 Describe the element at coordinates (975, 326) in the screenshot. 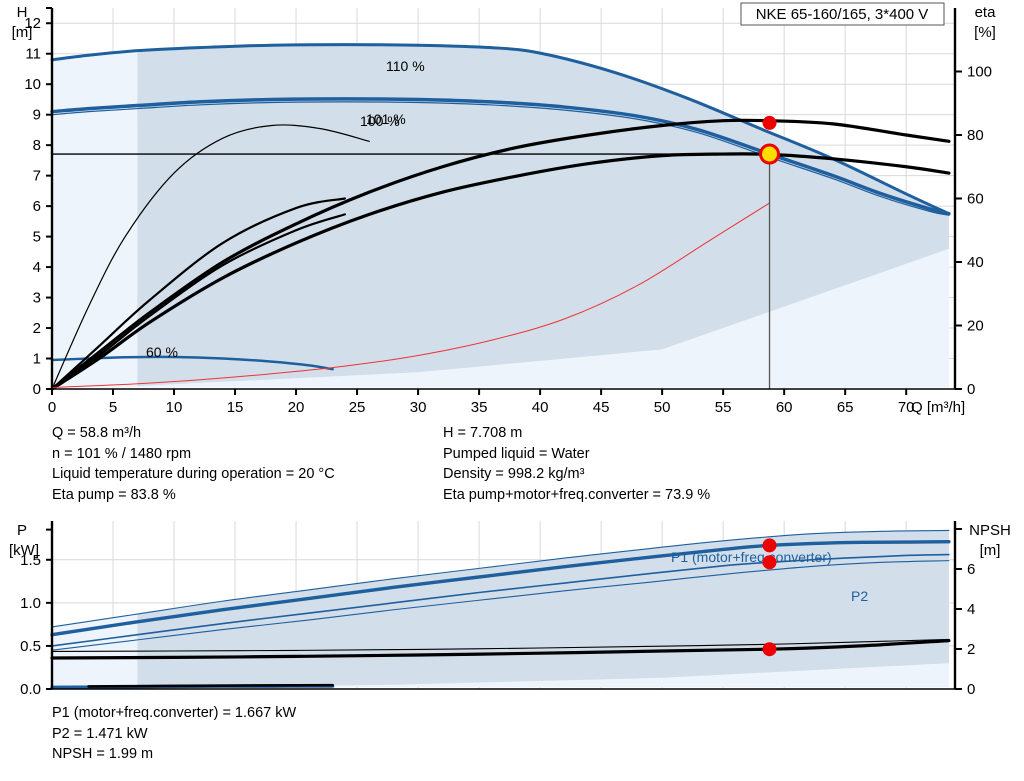

I see `eta-tick-label: 20` at that location.